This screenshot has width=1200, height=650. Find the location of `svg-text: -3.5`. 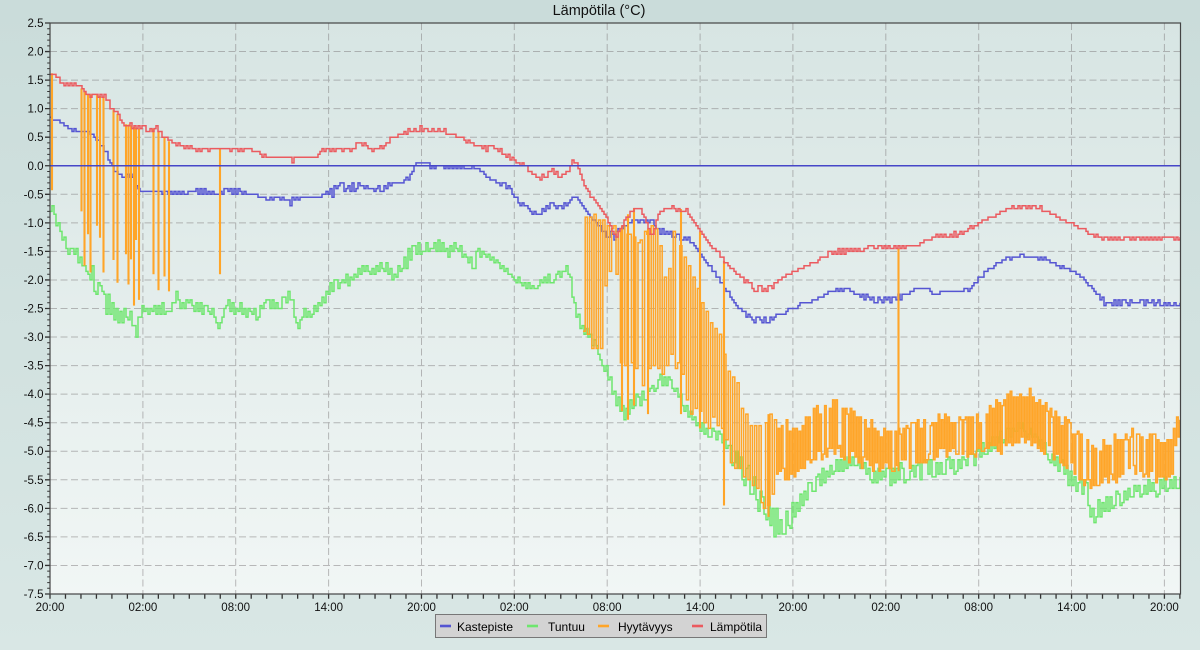

svg-text: -3.5 is located at coordinates (34, 367).